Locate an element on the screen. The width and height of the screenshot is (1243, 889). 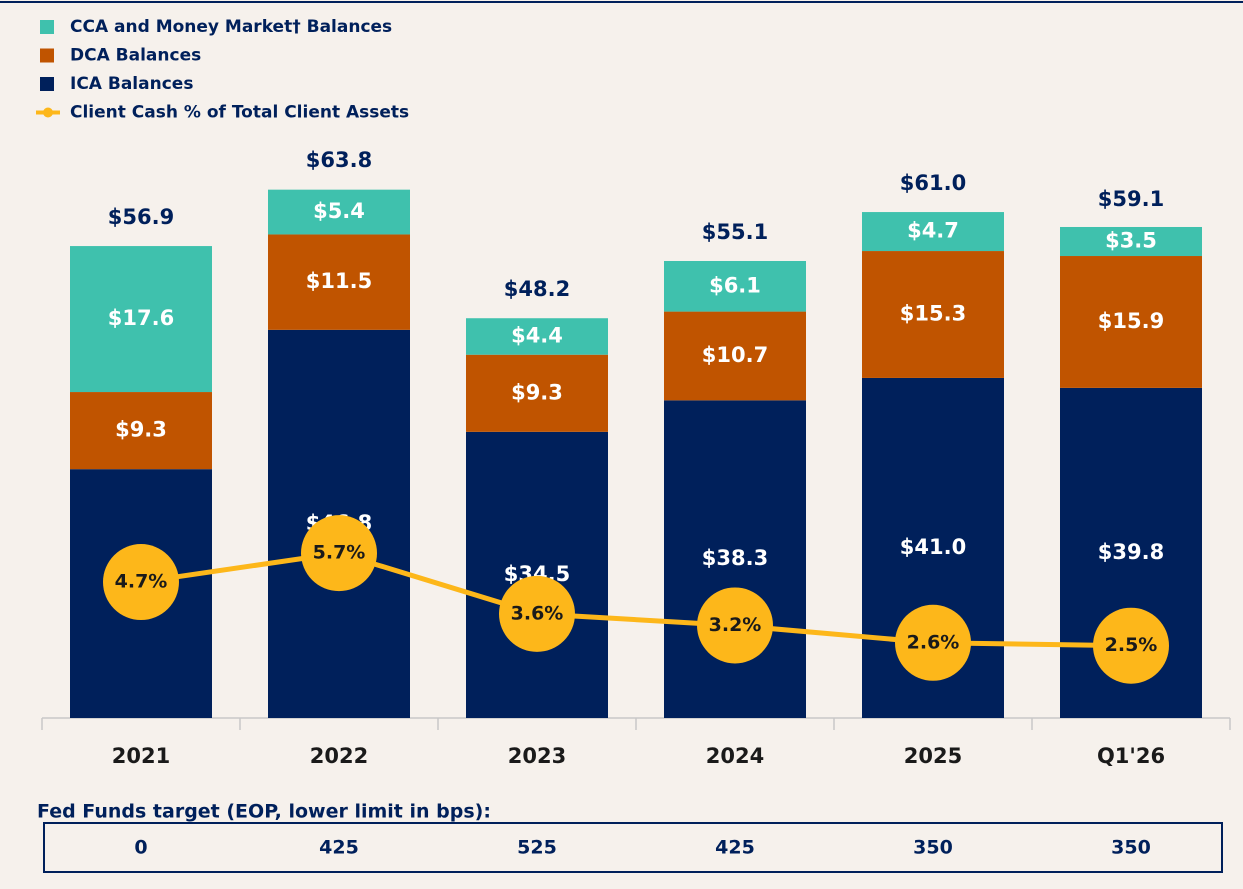
bar-value-label: $15.3 is located at coordinates (933, 313).